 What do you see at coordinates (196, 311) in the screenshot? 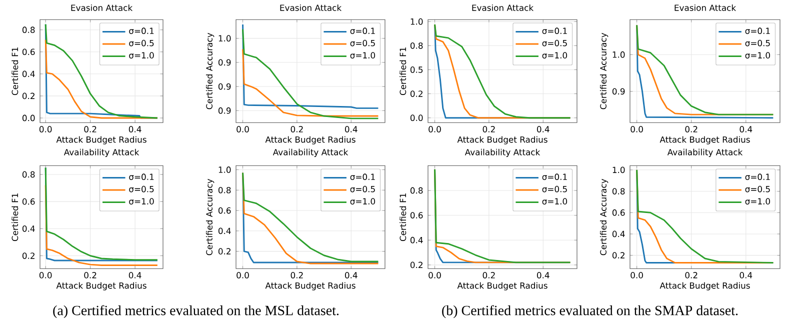
I see `text: (a) Certified metrics evaluated on the MSL dataset.` at bounding box center [196, 311].